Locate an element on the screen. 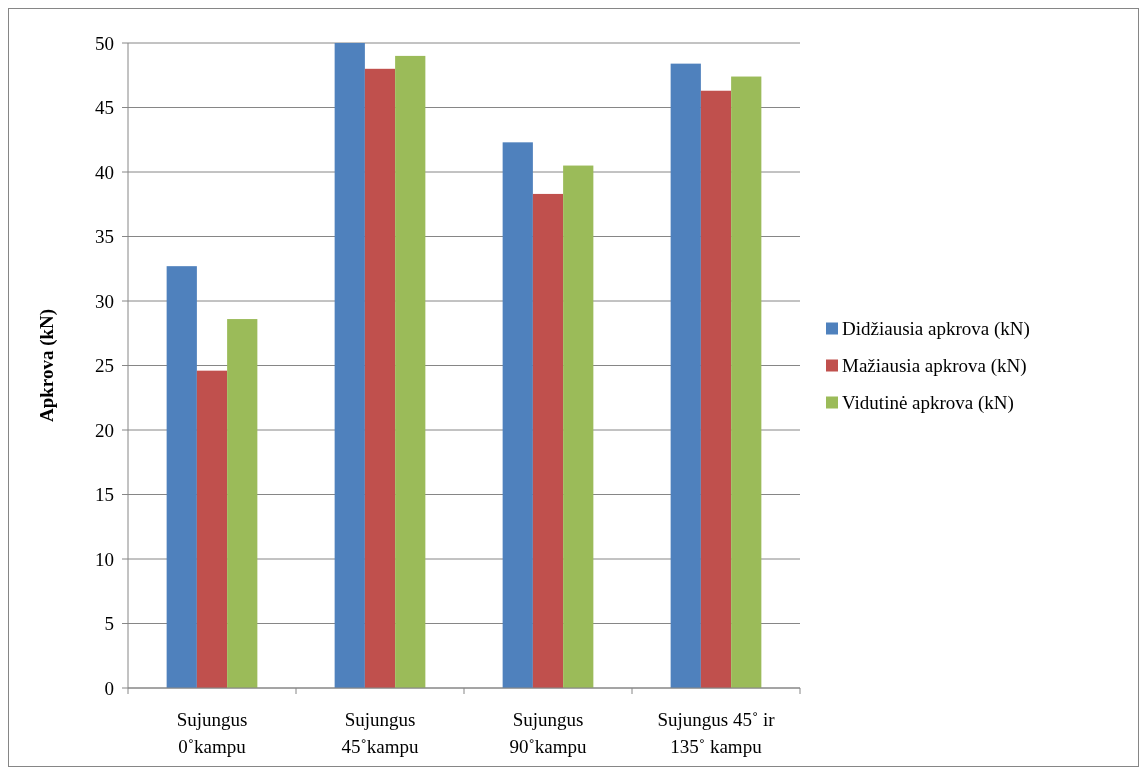  y-tick-label: 0 is located at coordinates (109, 688).